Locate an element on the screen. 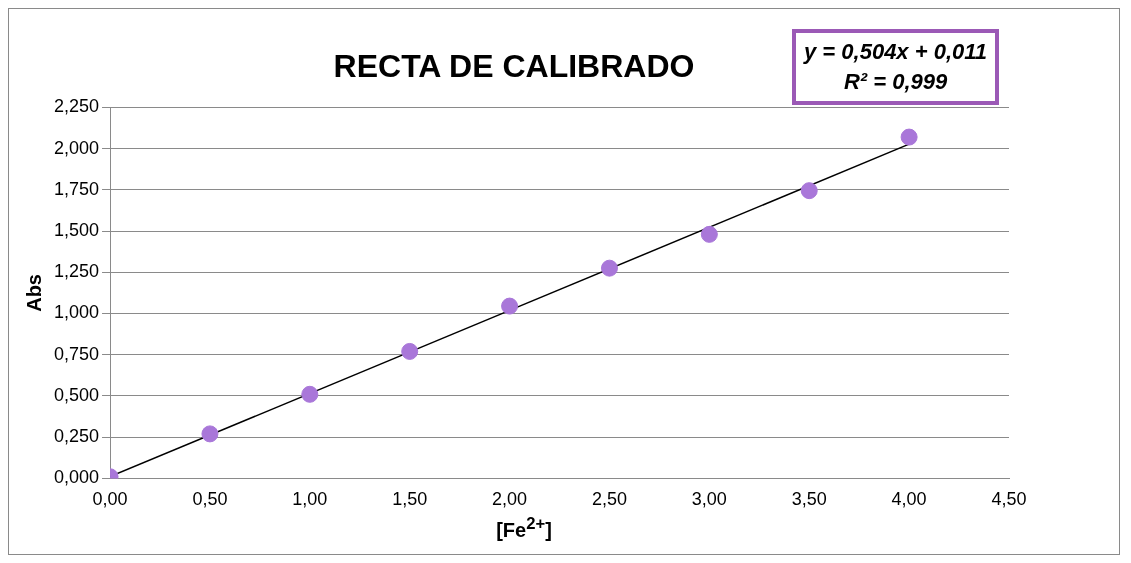 This screenshot has width=1131, height=563. x-tick-label: 0,50 is located at coordinates (210, 499).